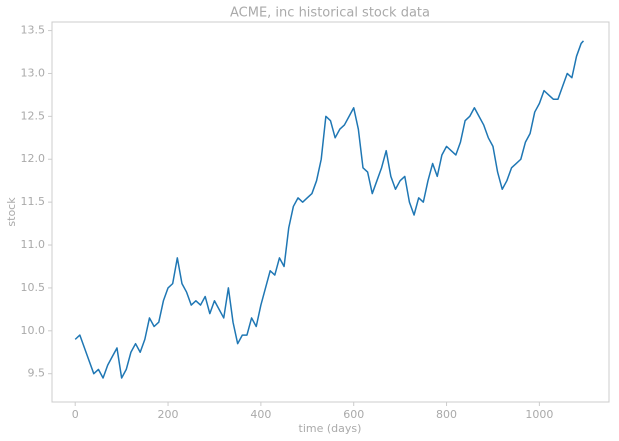 The width and height of the screenshot is (619, 441). Describe the element at coordinates (353, 414) in the screenshot. I see `x-tick-label: 600` at that location.